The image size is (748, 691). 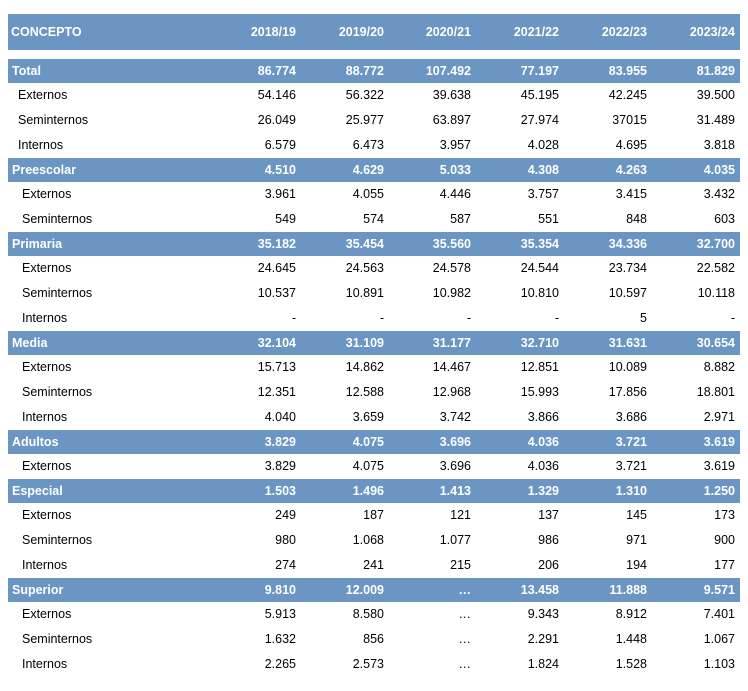 What do you see at coordinates (631, 417) in the screenshot?
I see `cell-value: 3.686` at bounding box center [631, 417].